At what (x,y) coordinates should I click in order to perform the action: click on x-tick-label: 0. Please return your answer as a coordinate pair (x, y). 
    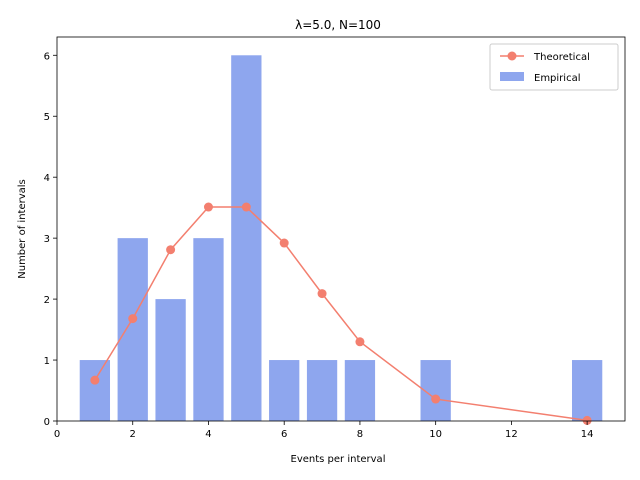
    Looking at the image, I should click on (57, 434).